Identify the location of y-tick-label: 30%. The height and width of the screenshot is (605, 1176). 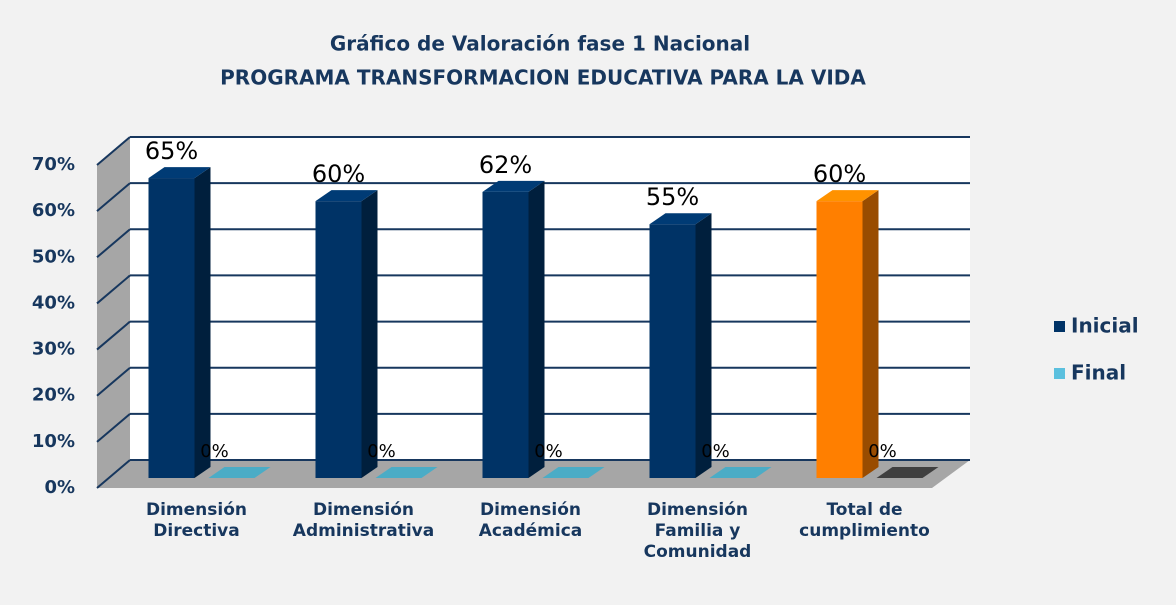
(53, 349).